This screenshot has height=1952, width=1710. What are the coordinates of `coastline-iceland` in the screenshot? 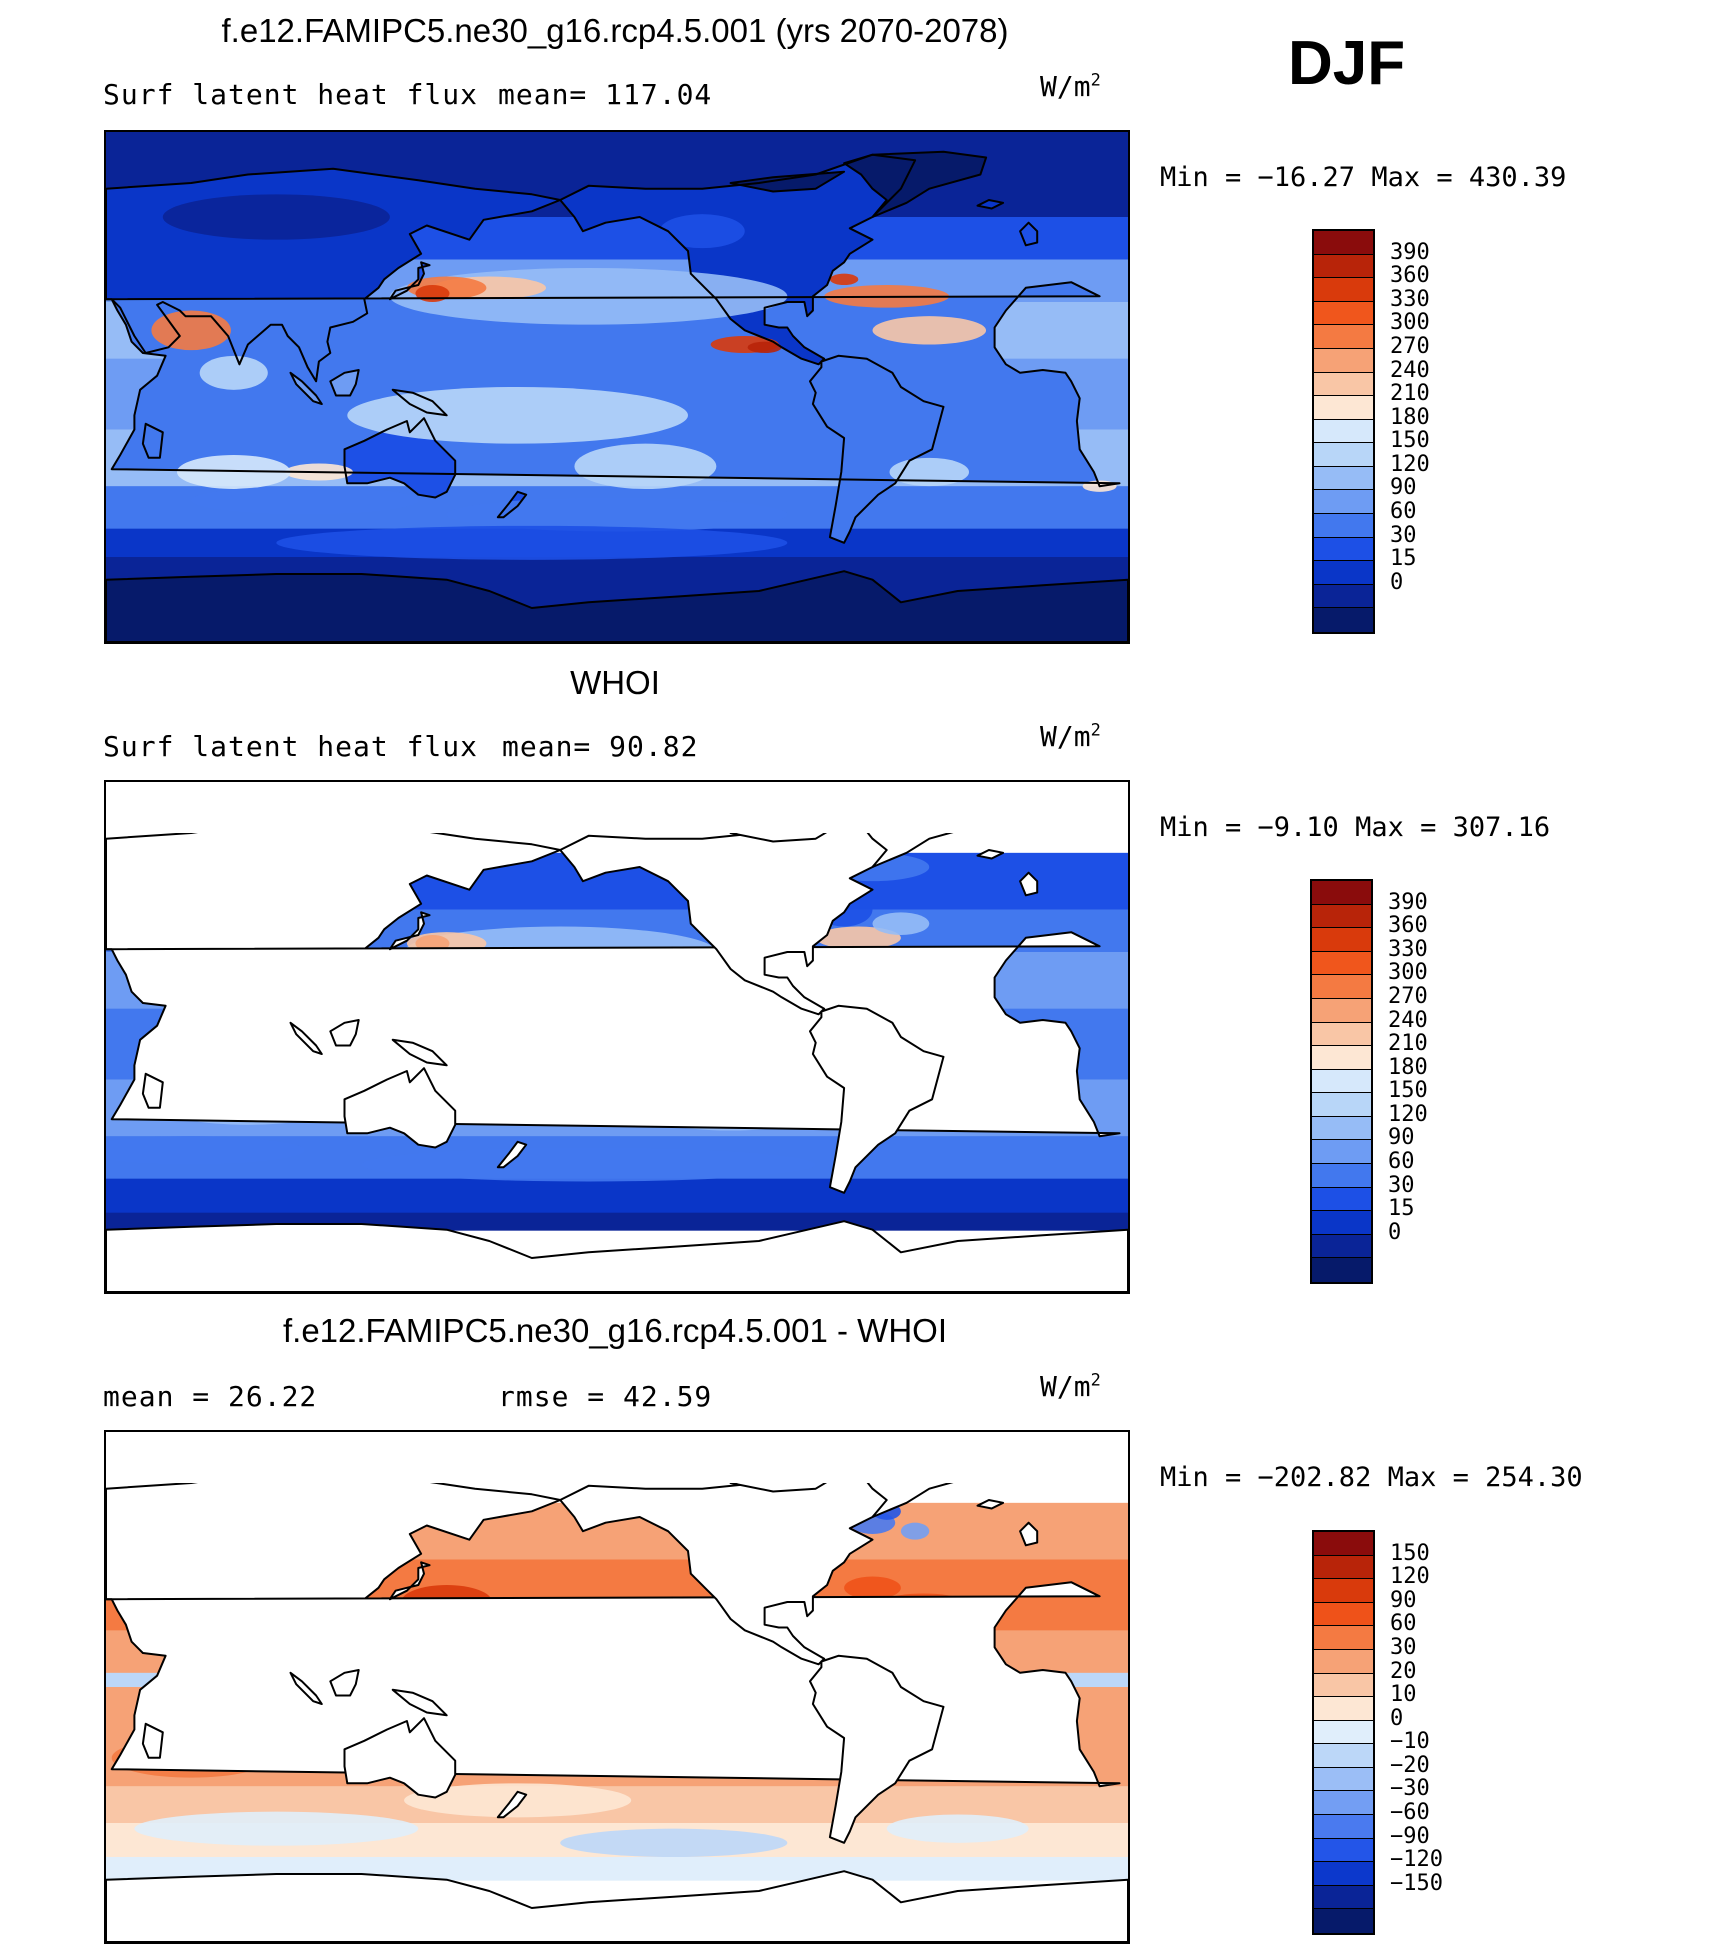 It's located at (990, 1504).